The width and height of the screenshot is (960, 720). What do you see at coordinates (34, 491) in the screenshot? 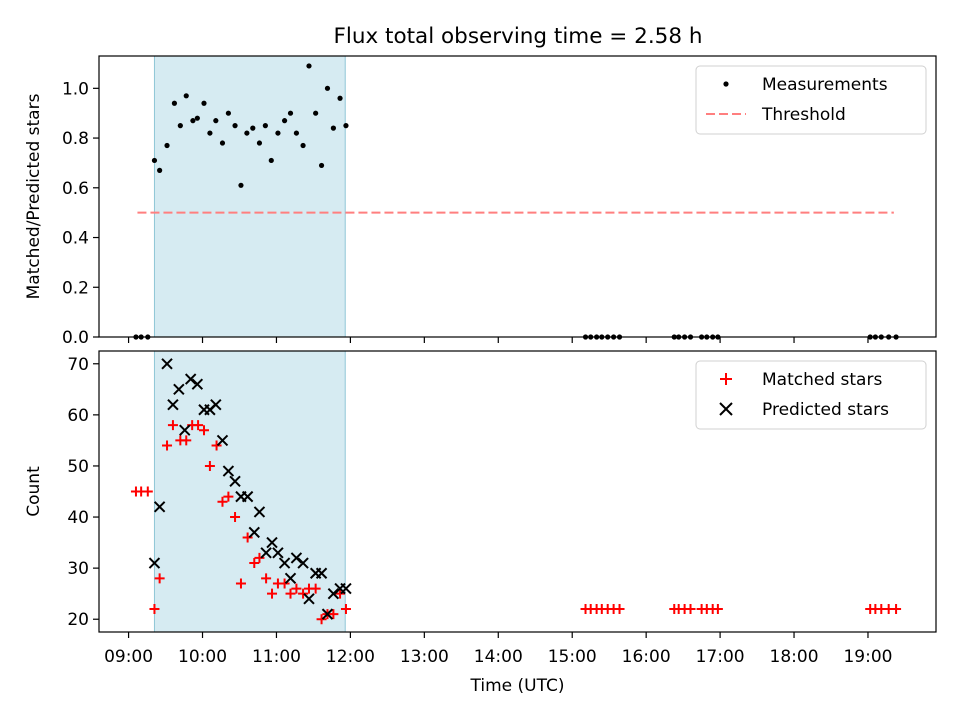
I see `y-axis-label: Count` at bounding box center [34, 491].